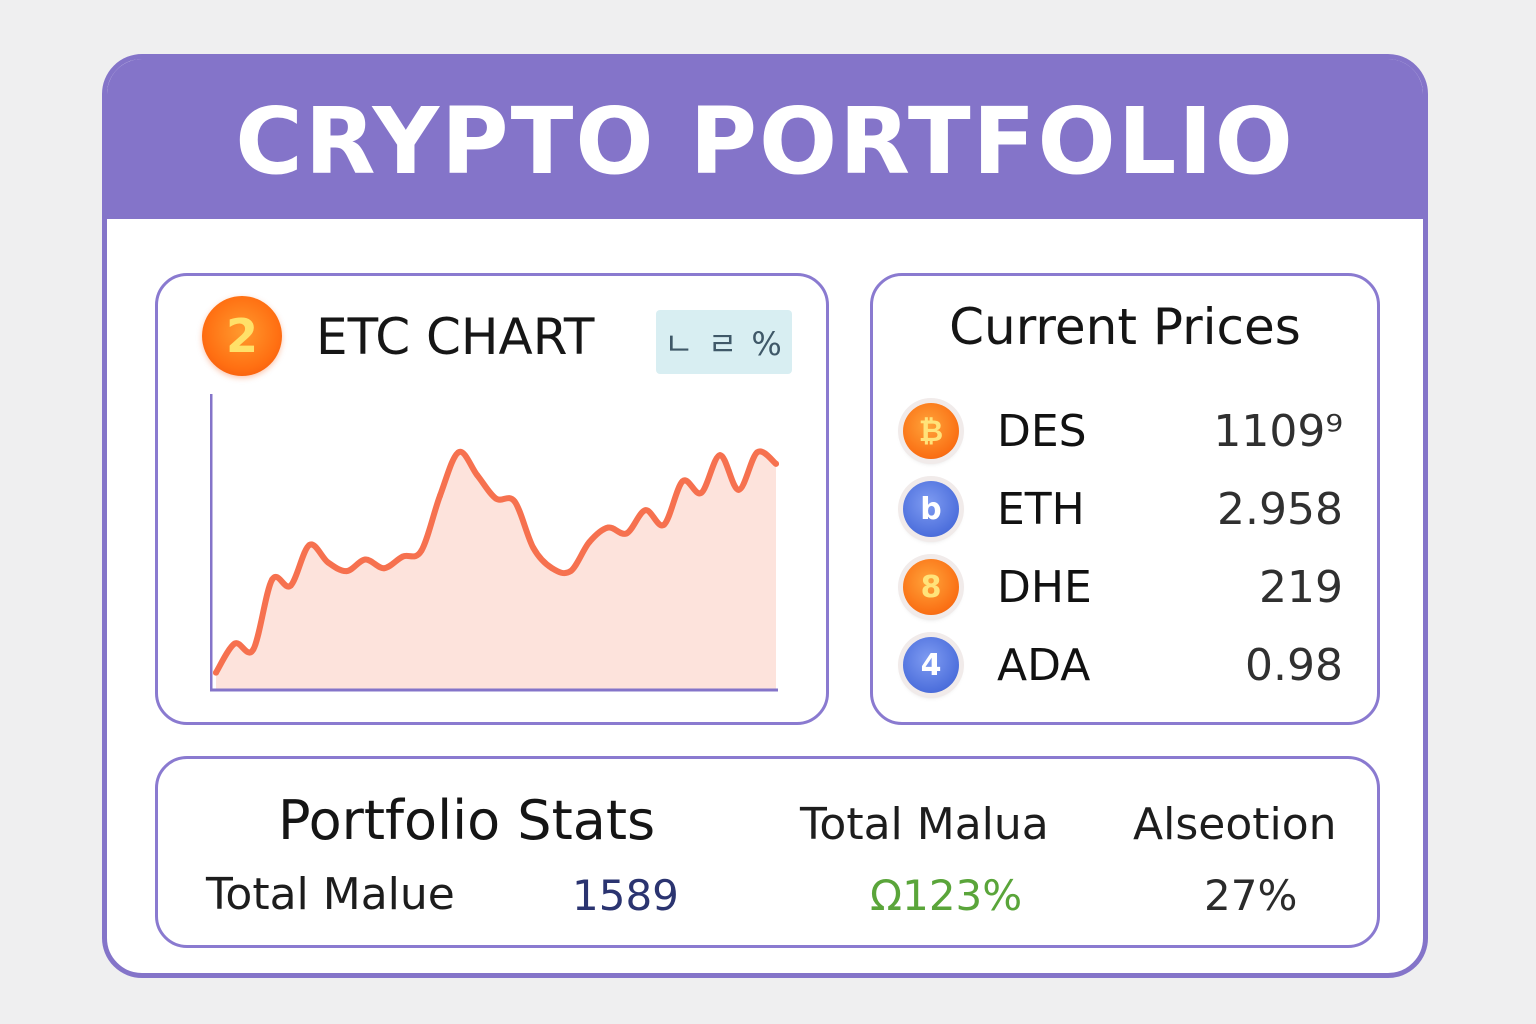  I want to click on price-row-eth: b ETH 2.958, so click(1123, 509).